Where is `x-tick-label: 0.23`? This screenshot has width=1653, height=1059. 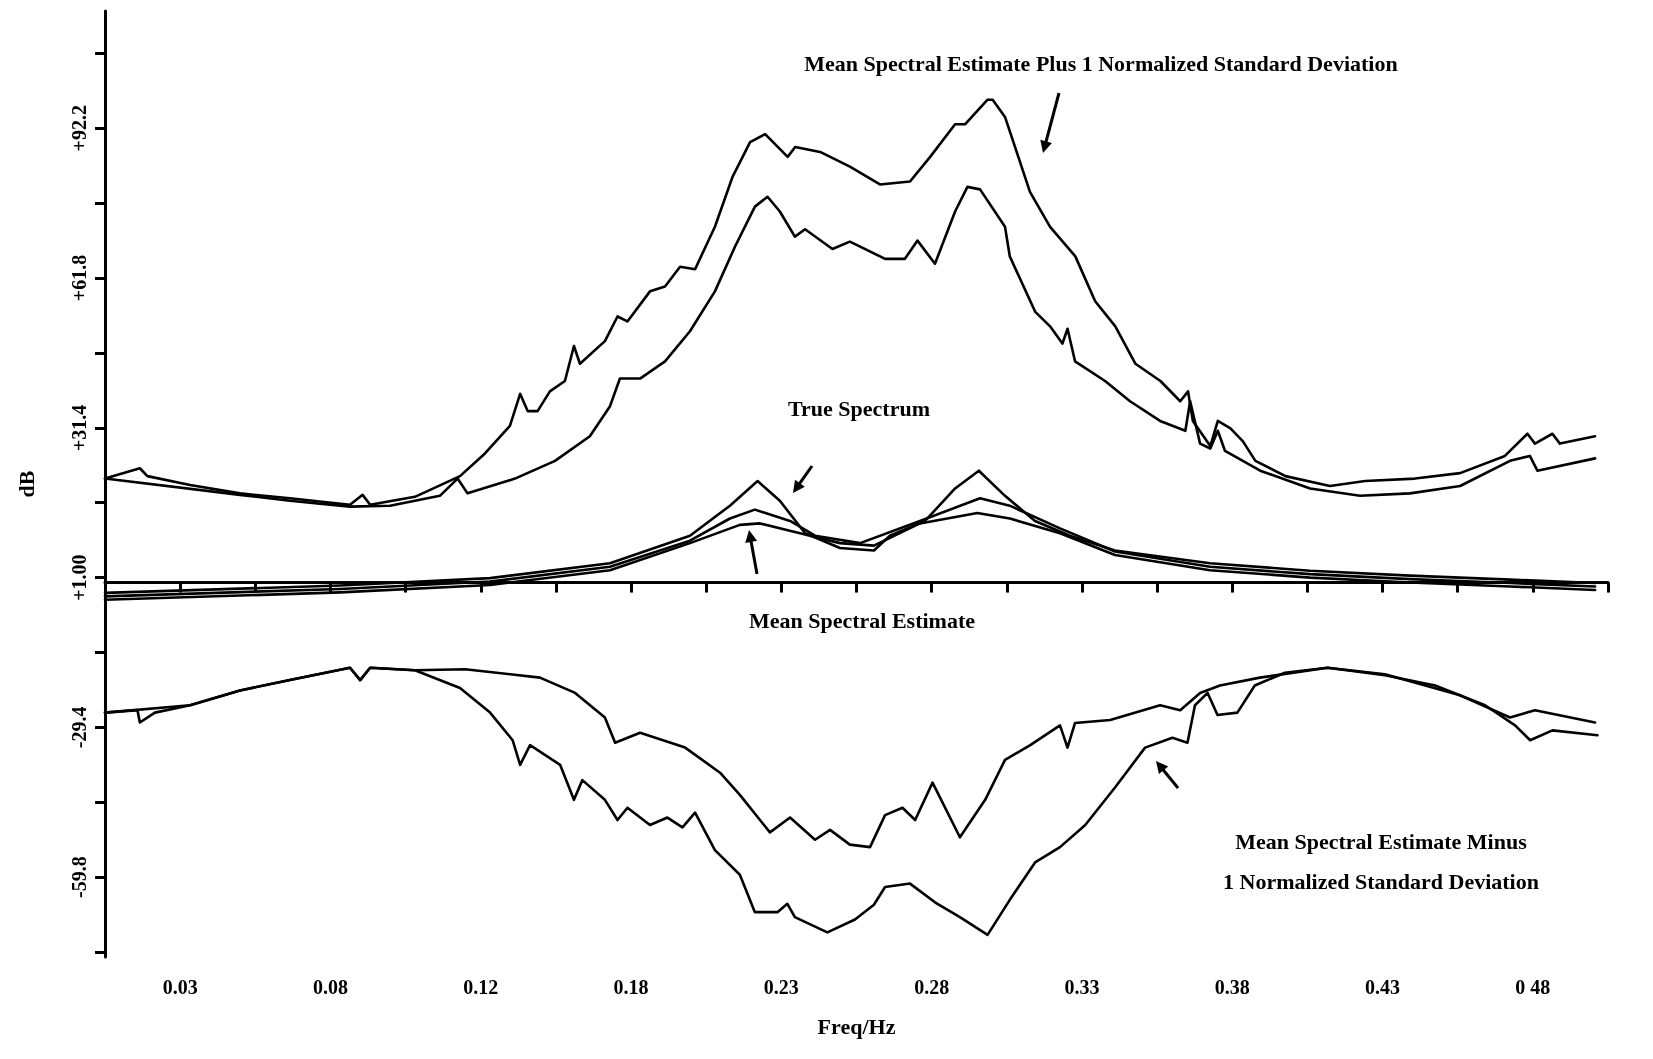
x-tick-label: 0.23 is located at coordinates (781, 987).